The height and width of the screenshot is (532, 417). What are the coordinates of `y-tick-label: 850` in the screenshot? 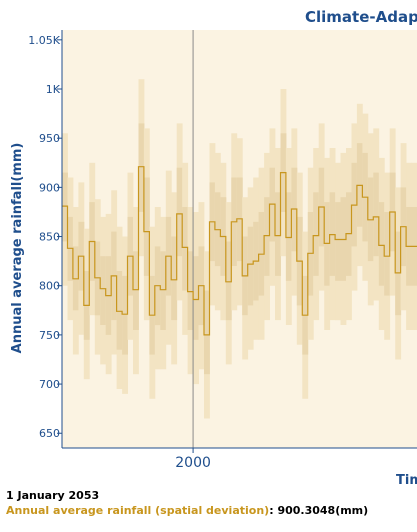 It's located at (49, 237).